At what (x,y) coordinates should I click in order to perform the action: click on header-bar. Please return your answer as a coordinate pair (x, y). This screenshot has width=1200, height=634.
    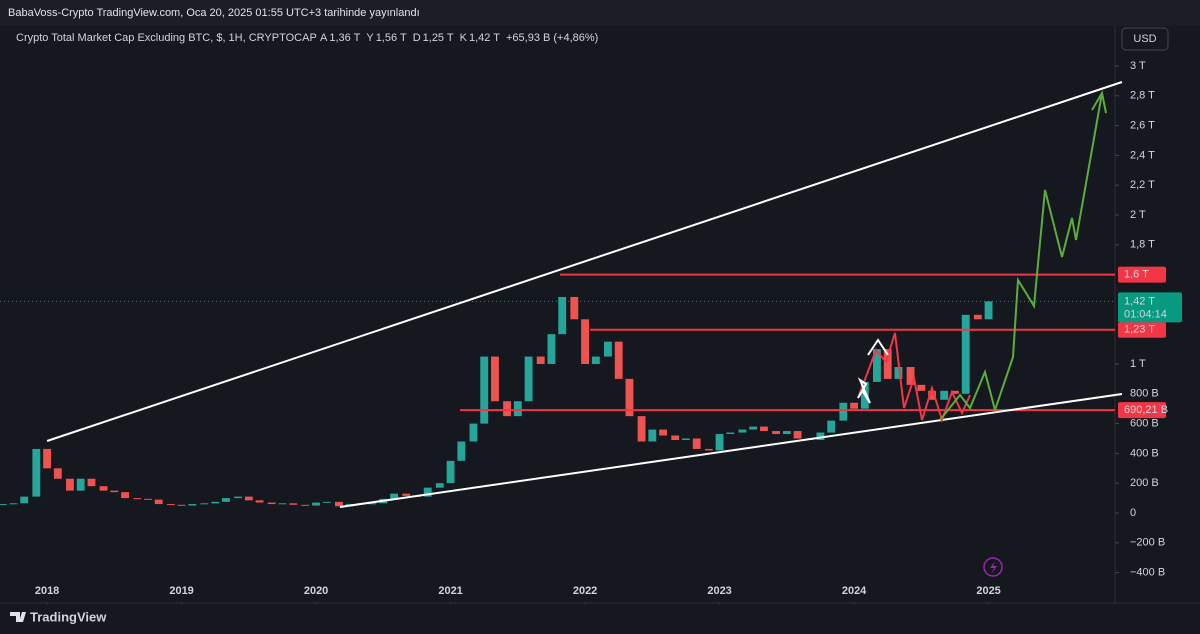
    Looking at the image, I should click on (600, 13).